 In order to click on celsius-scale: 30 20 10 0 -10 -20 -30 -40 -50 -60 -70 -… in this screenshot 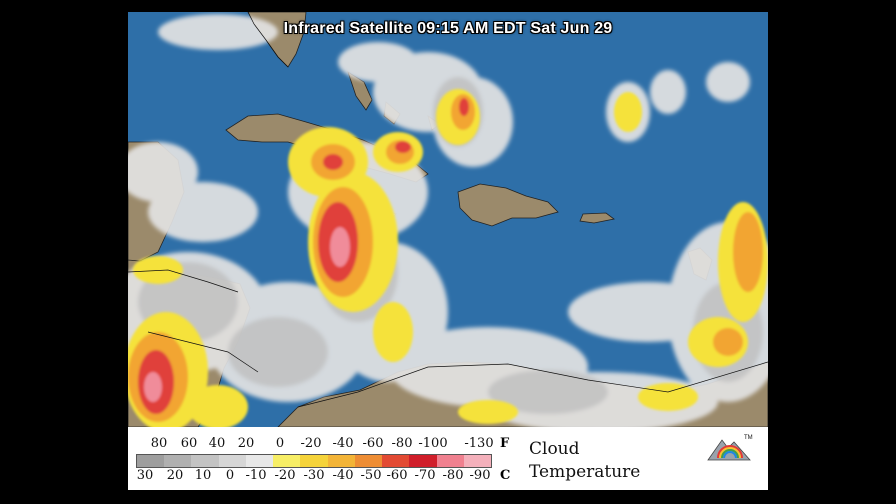, I will do `click(328, 476)`.